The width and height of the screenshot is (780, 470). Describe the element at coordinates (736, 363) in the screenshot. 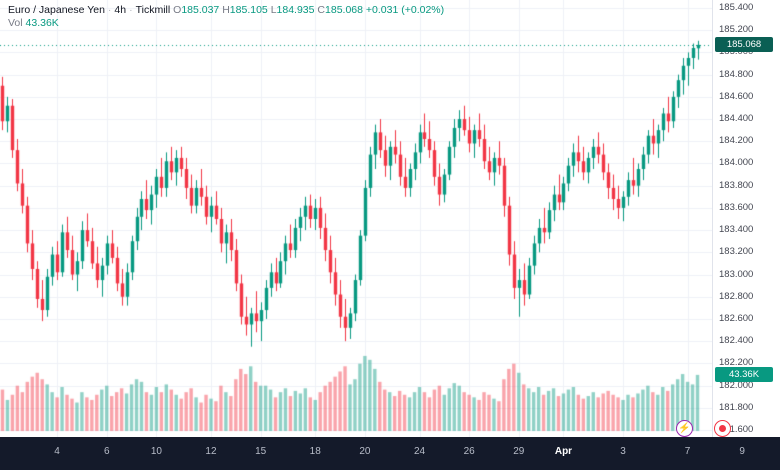

I see `price-axis-label: 182.200` at that location.